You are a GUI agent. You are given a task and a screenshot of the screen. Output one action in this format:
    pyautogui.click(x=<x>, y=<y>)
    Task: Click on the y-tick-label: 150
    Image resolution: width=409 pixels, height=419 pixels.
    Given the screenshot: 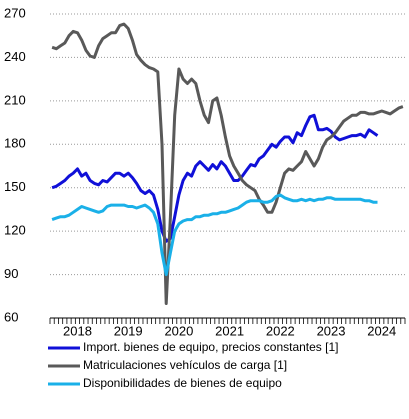 What is the action you would take?
    pyautogui.click(x=15, y=186)
    